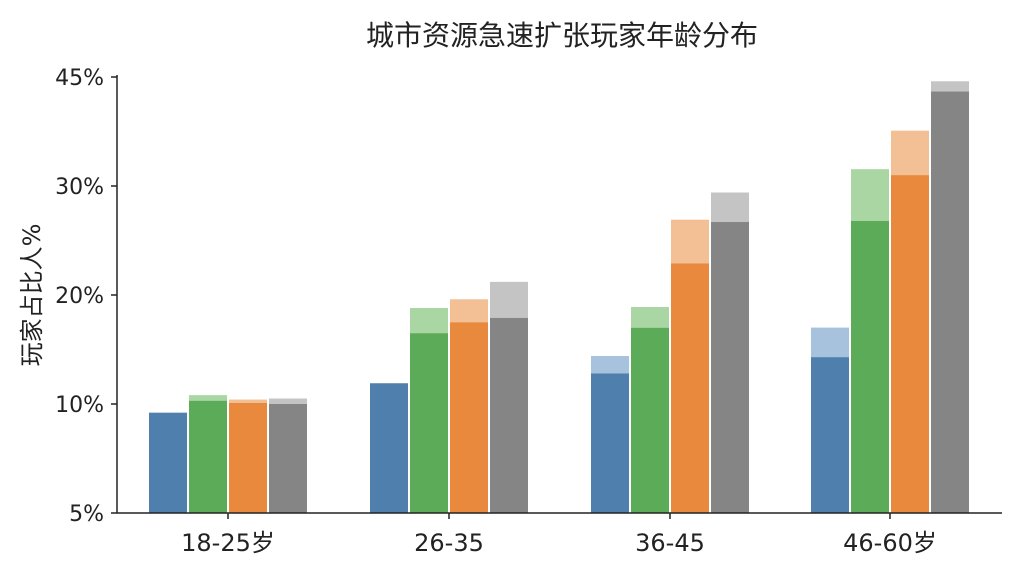  I want to click on y-tick-label: 10%, so click(79, 405).